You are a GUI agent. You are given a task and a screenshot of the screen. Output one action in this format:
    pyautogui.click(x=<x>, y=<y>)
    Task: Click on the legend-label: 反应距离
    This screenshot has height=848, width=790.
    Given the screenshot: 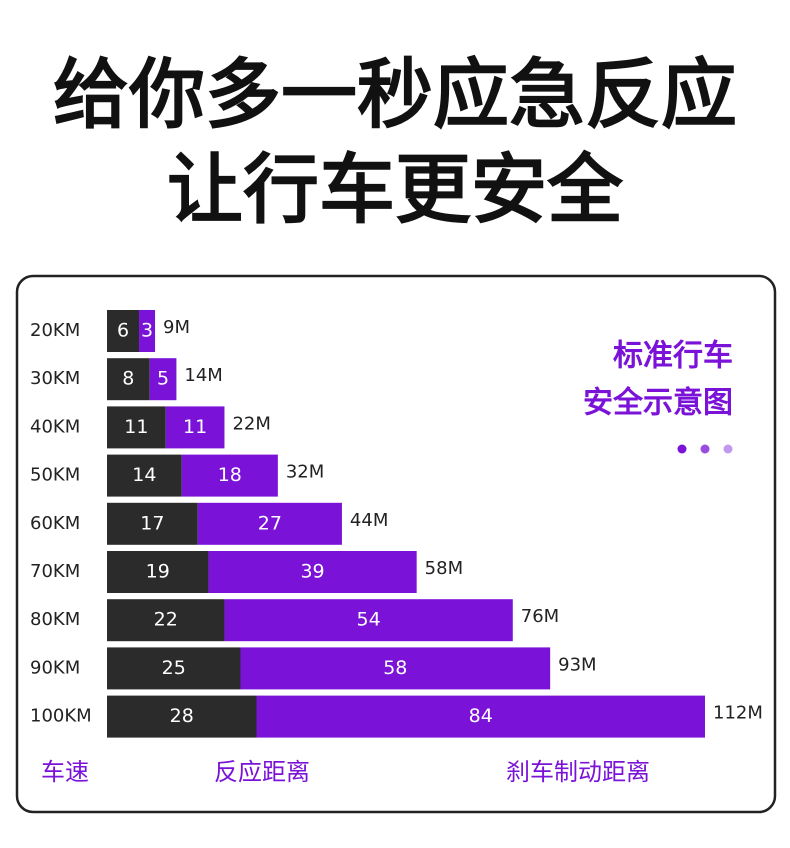 What is the action you would take?
    pyautogui.click(x=262, y=772)
    